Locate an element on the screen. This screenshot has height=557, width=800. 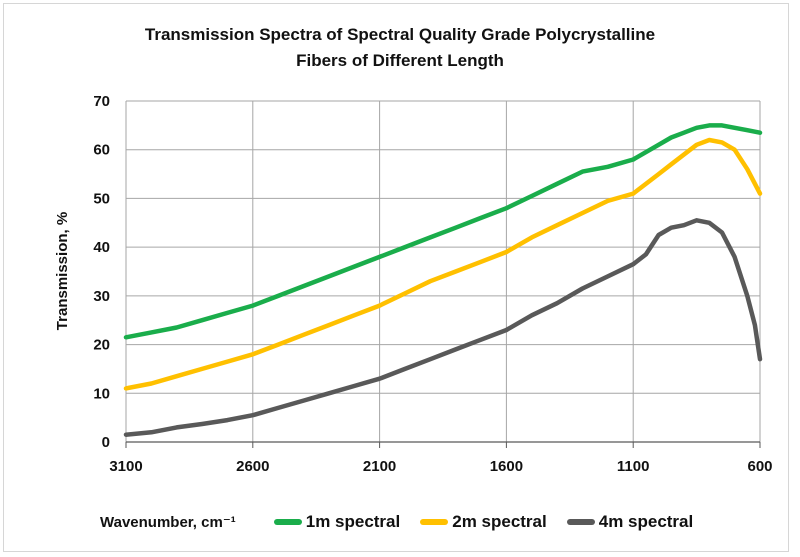
legend-swatch-1m is located at coordinates (287, 522).